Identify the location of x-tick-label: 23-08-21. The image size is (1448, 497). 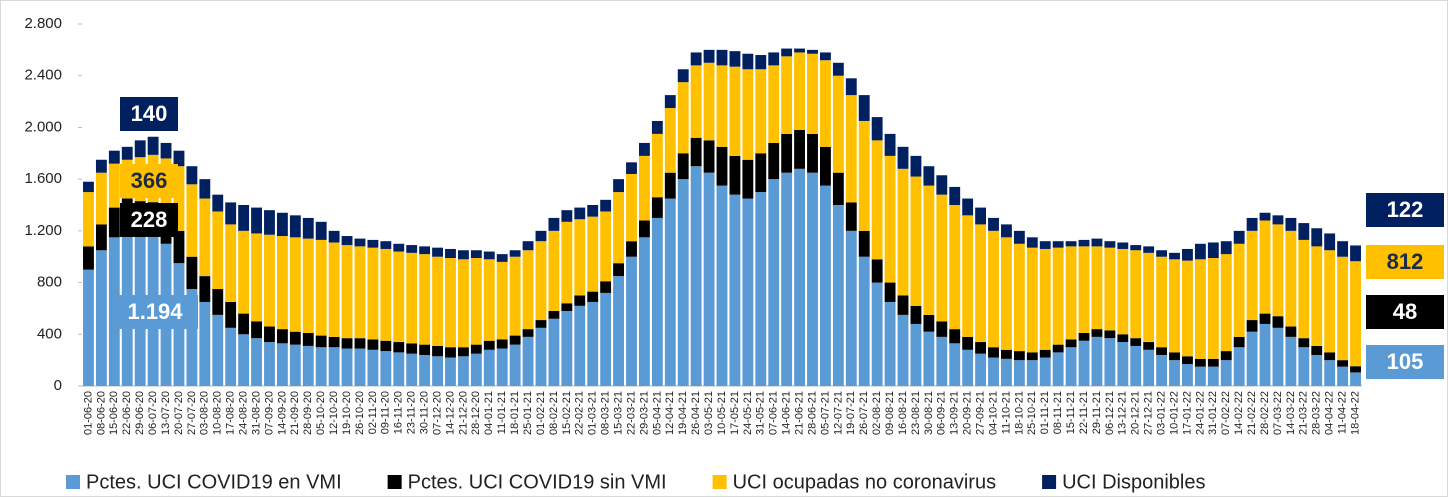
(916, 413).